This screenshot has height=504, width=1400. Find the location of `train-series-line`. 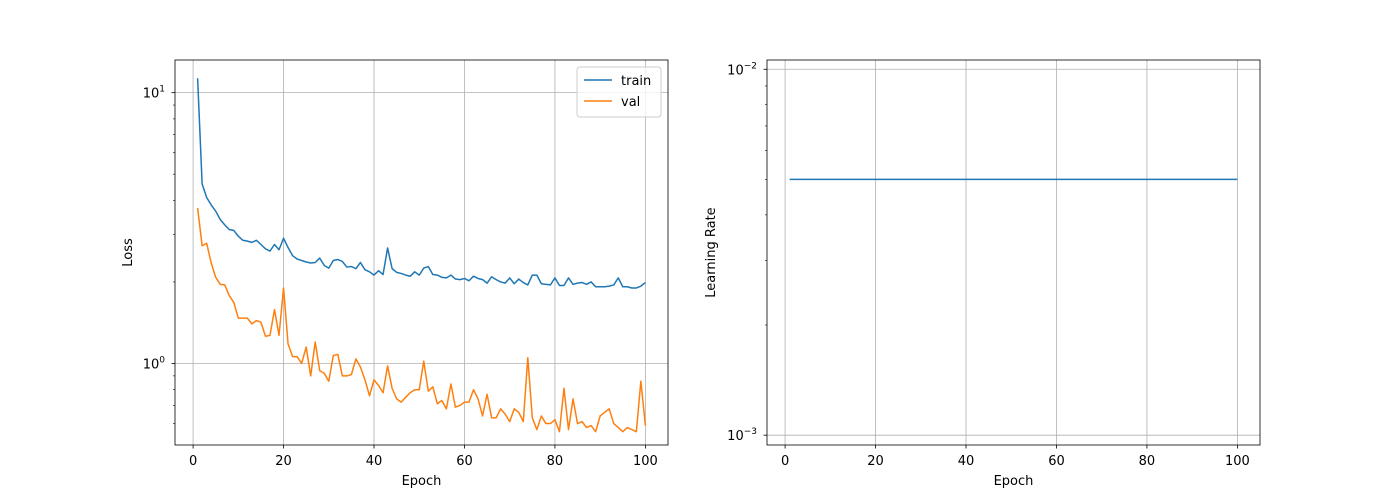

train-series-line is located at coordinates (421, 183).